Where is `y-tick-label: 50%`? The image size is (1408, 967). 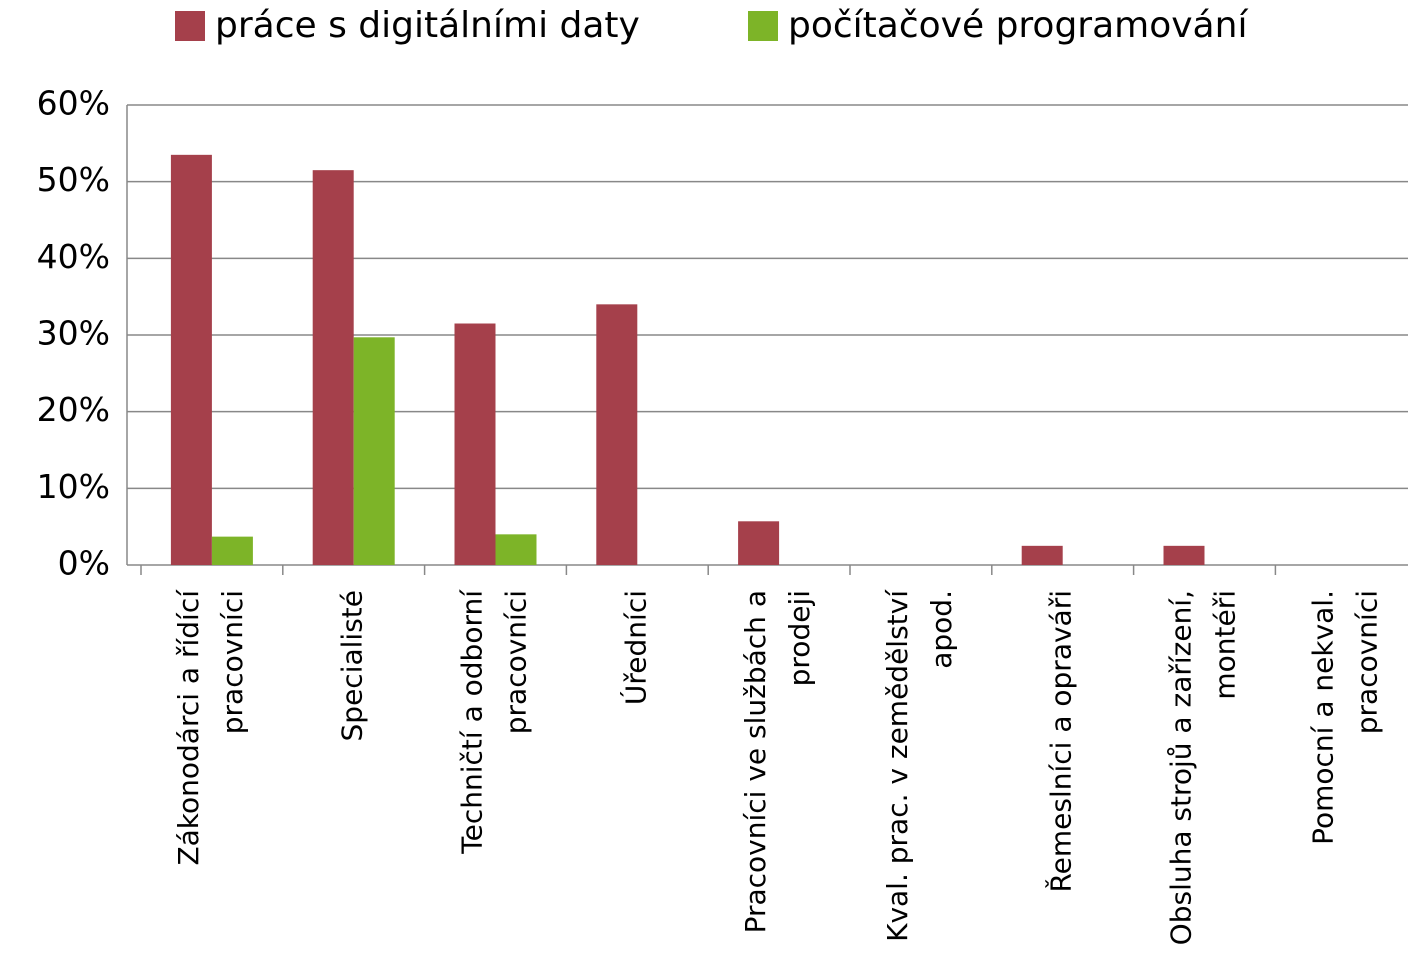 y-tick-label: 50% is located at coordinates (73, 179).